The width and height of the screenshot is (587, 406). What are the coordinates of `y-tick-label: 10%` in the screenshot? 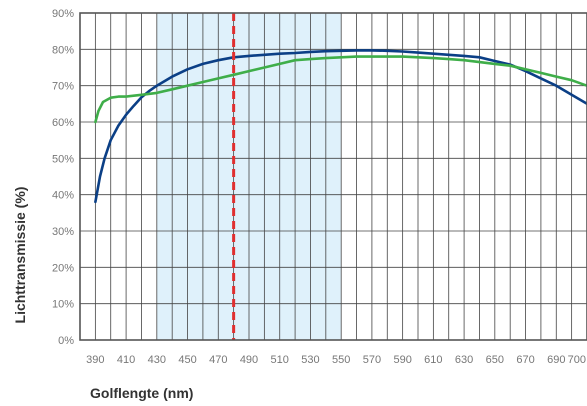 It's located at (63, 305).